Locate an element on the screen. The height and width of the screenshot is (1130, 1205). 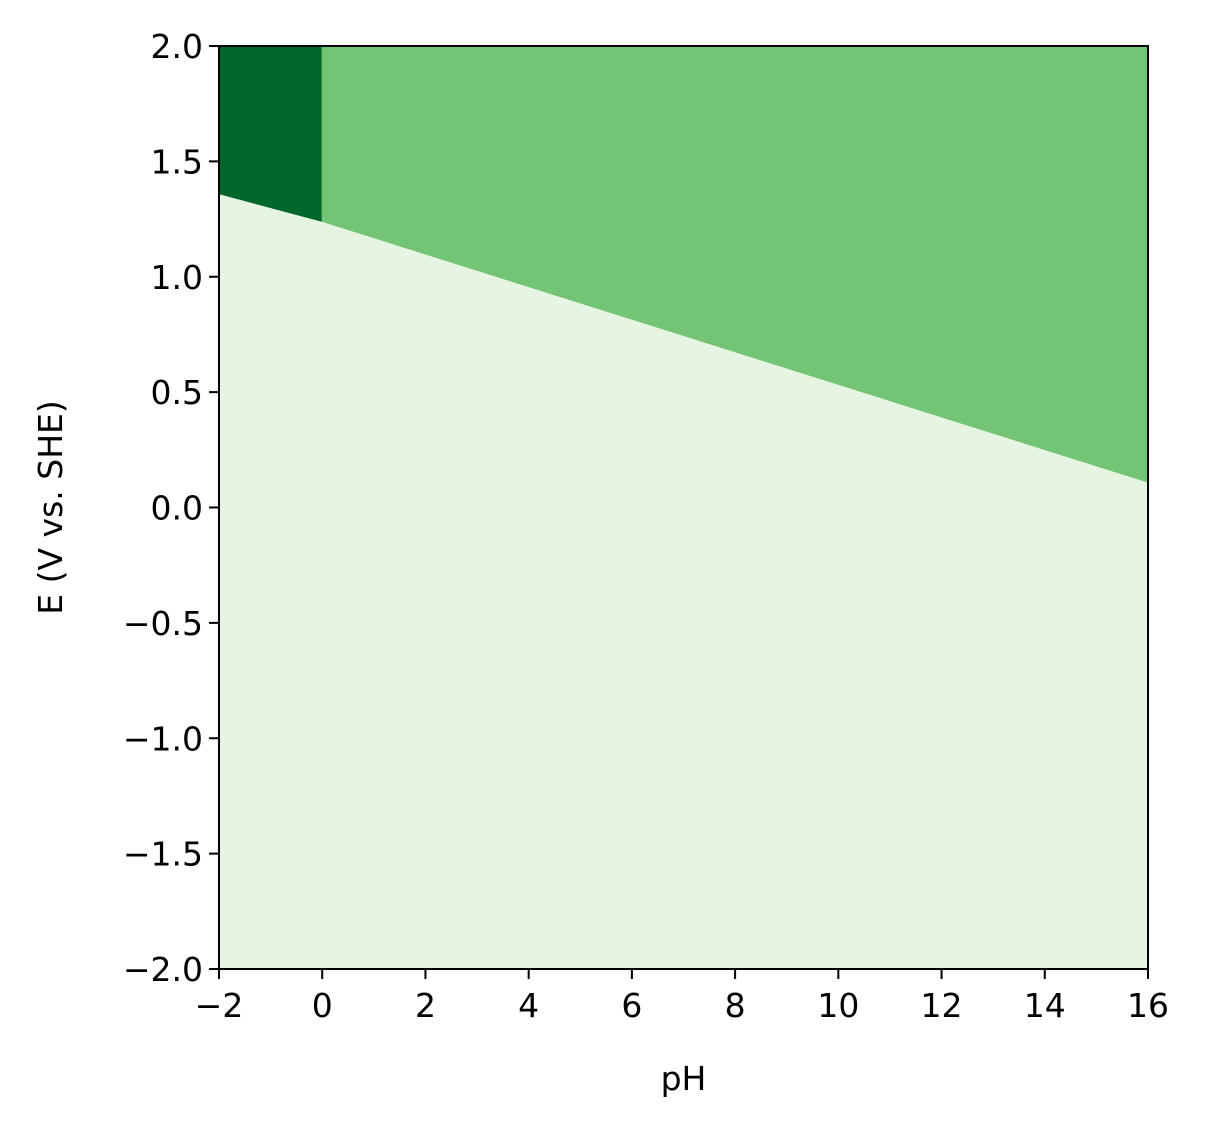
y-tick-label: 0.5 is located at coordinates (177, 392).